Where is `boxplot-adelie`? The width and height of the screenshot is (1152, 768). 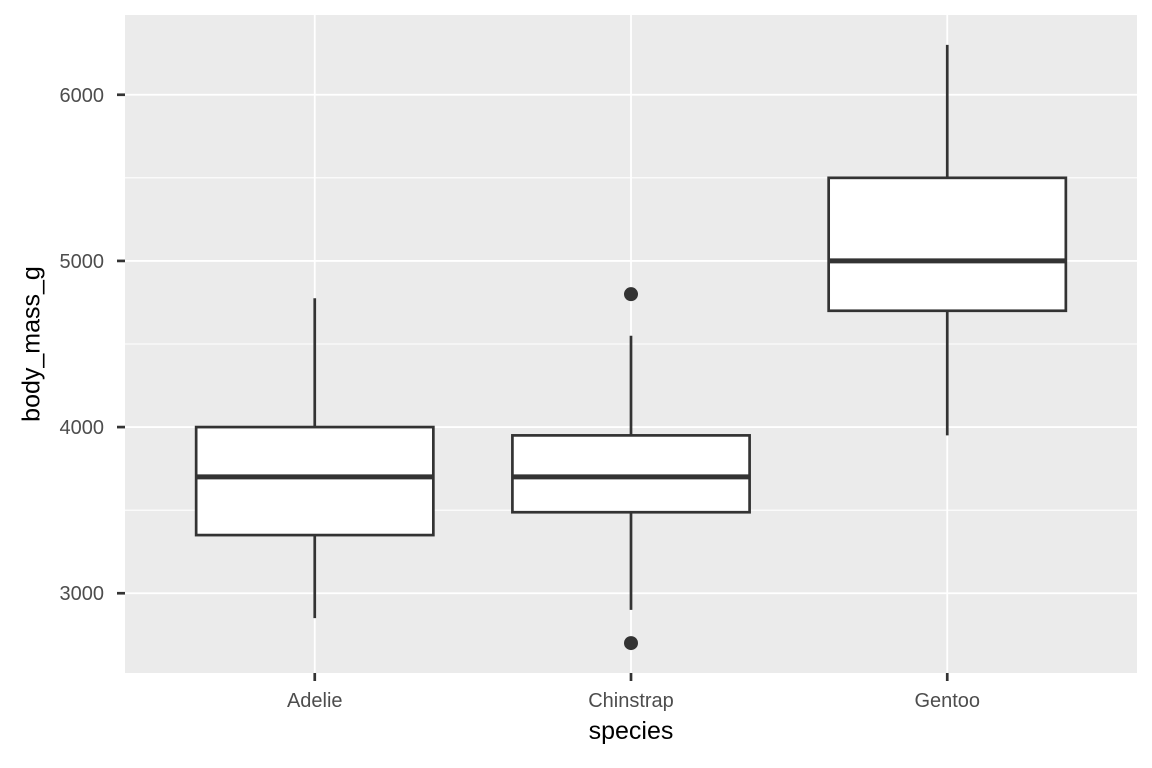 boxplot-adelie is located at coordinates (314, 458).